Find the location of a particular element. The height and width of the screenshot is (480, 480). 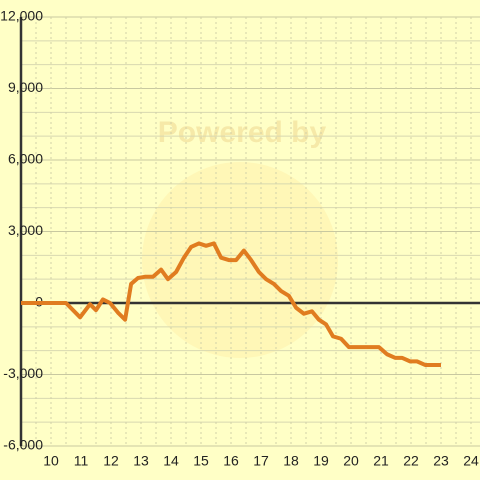

x-tick-label: 14 is located at coordinates (171, 461).